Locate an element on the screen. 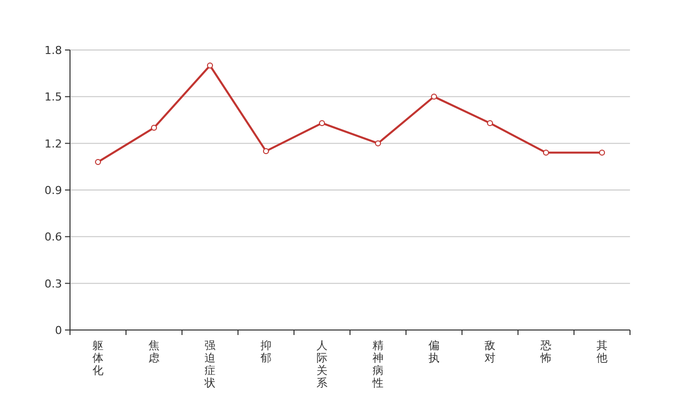  y-tick-label: 1.2 is located at coordinates (53, 143).